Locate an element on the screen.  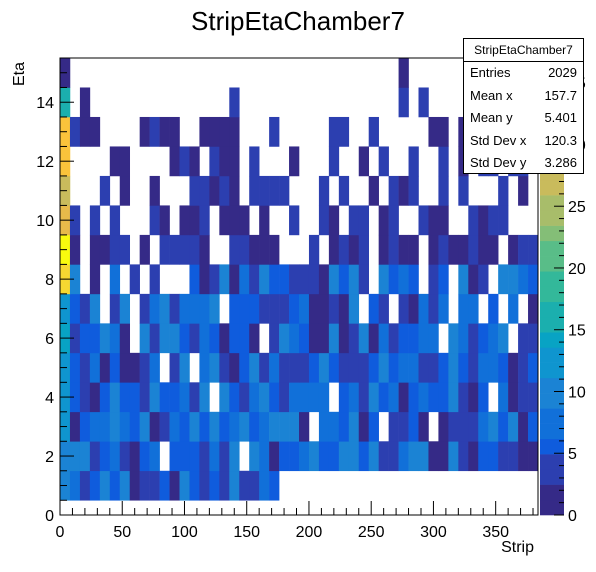
chart-title: StripEtaChamber7 is located at coordinates (298, 21).